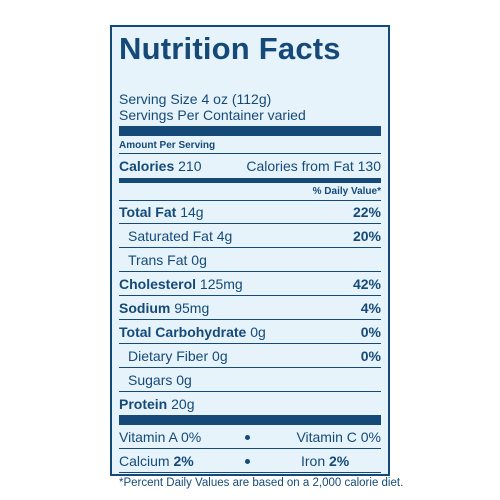 This screenshot has width=500, height=500. I want to click on nutrient-row-total-carbohydrate: Total Carbohydrate 0g 0%, so click(250, 334).